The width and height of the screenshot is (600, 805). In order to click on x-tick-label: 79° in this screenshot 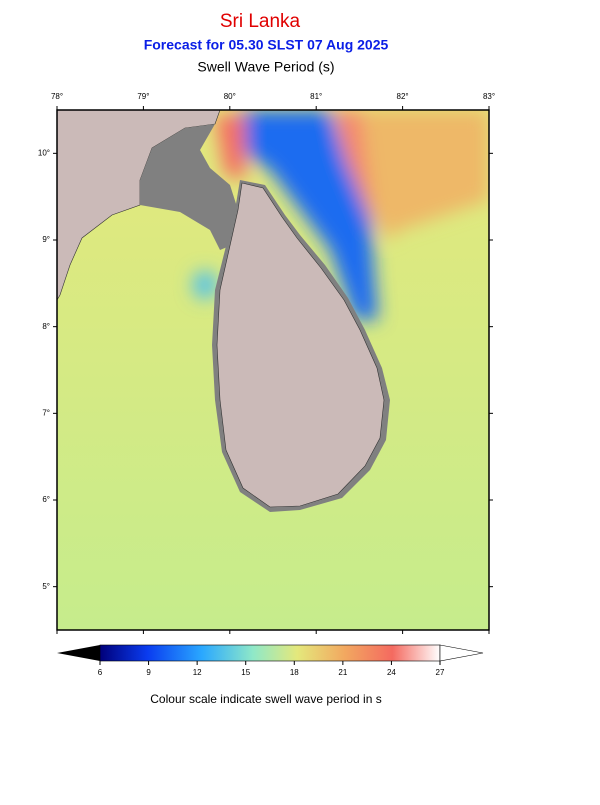, I will do `click(143, 96)`.